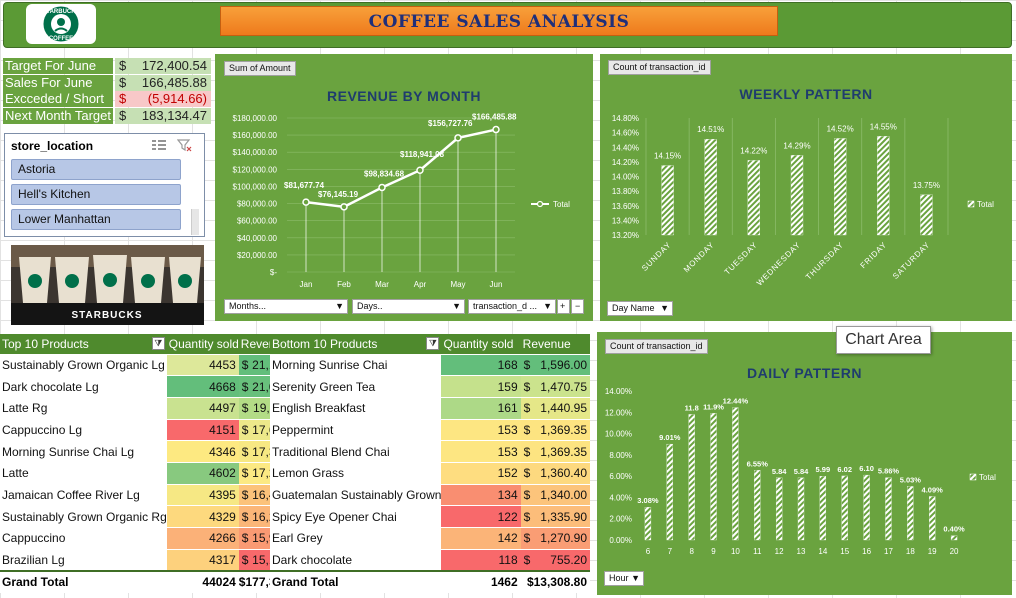  I want to click on hour-filter-dropdown: Hour ▼, so click(624, 578).